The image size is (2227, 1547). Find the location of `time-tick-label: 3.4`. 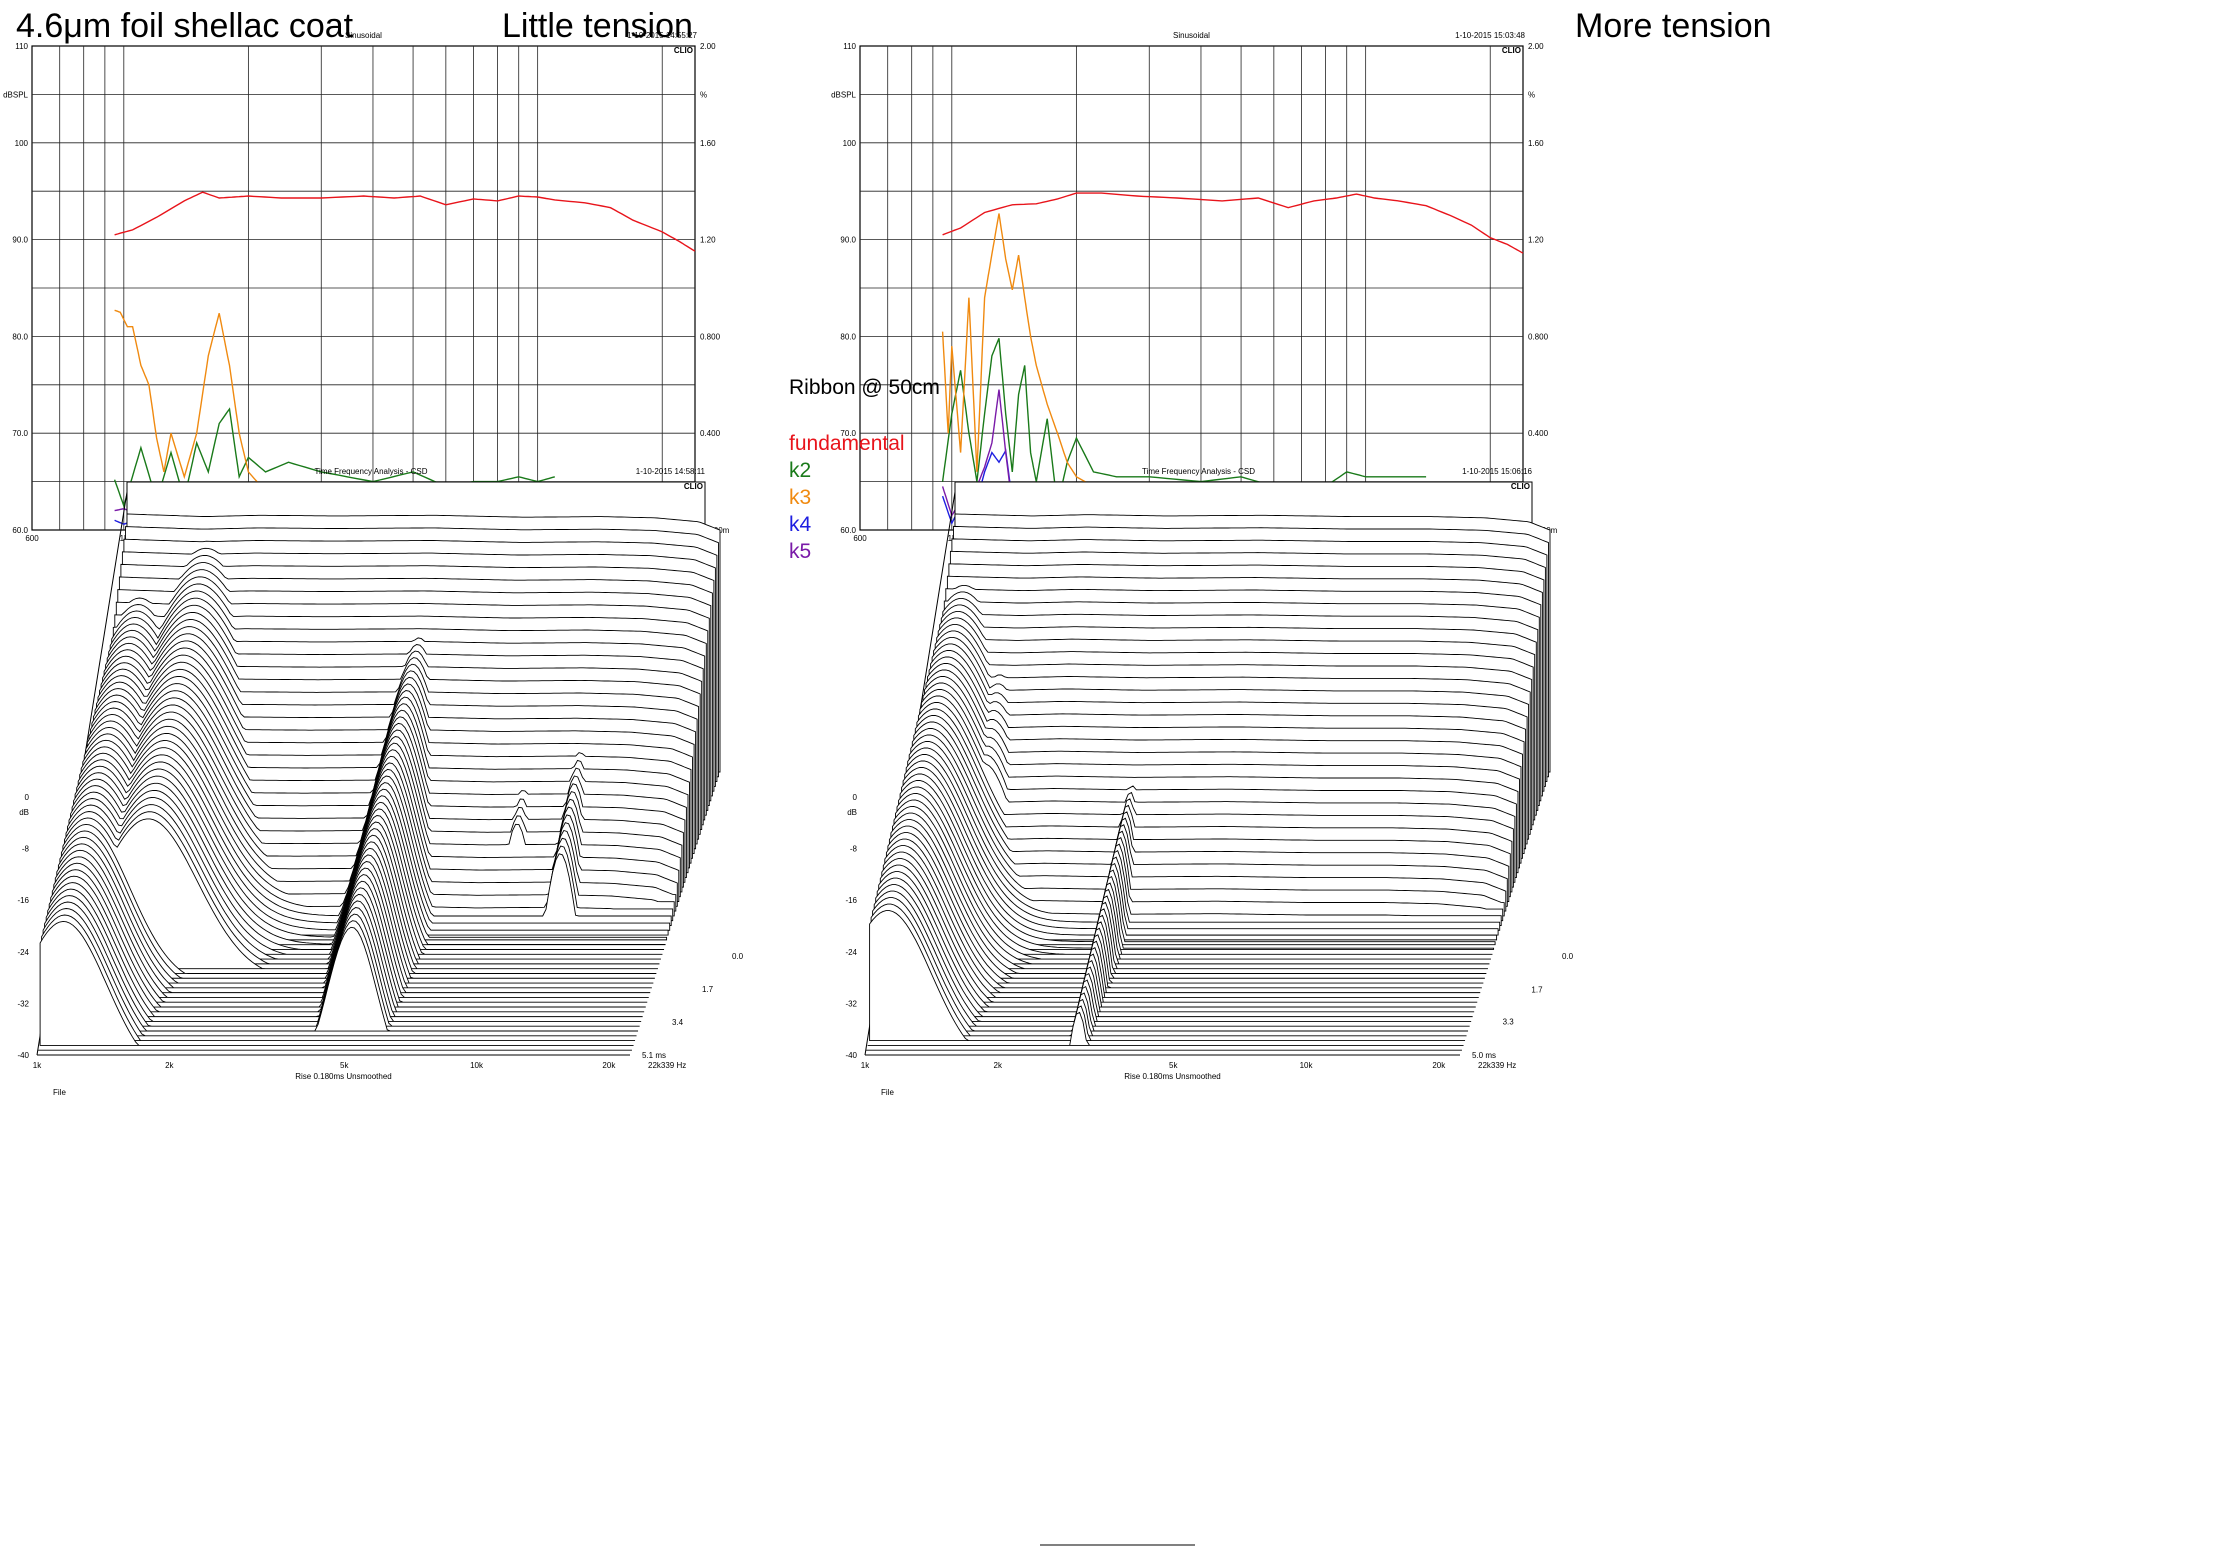

time-tick-label: 3.4 is located at coordinates (678, 1022).